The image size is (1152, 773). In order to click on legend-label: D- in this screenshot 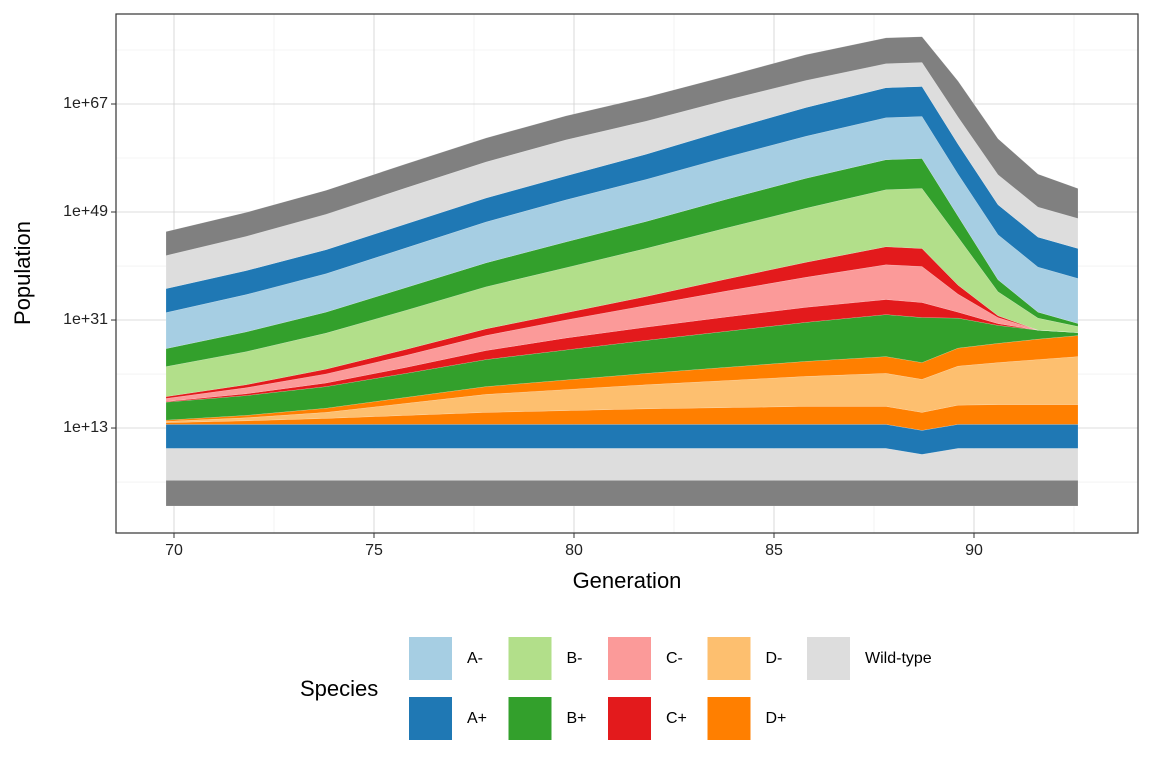, I will do `click(774, 658)`.